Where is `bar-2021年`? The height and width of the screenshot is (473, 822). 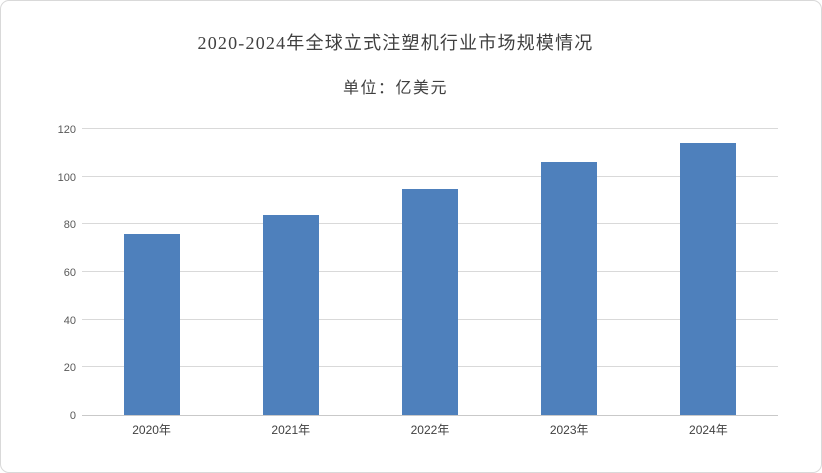 bar-2021年 is located at coordinates (290, 314).